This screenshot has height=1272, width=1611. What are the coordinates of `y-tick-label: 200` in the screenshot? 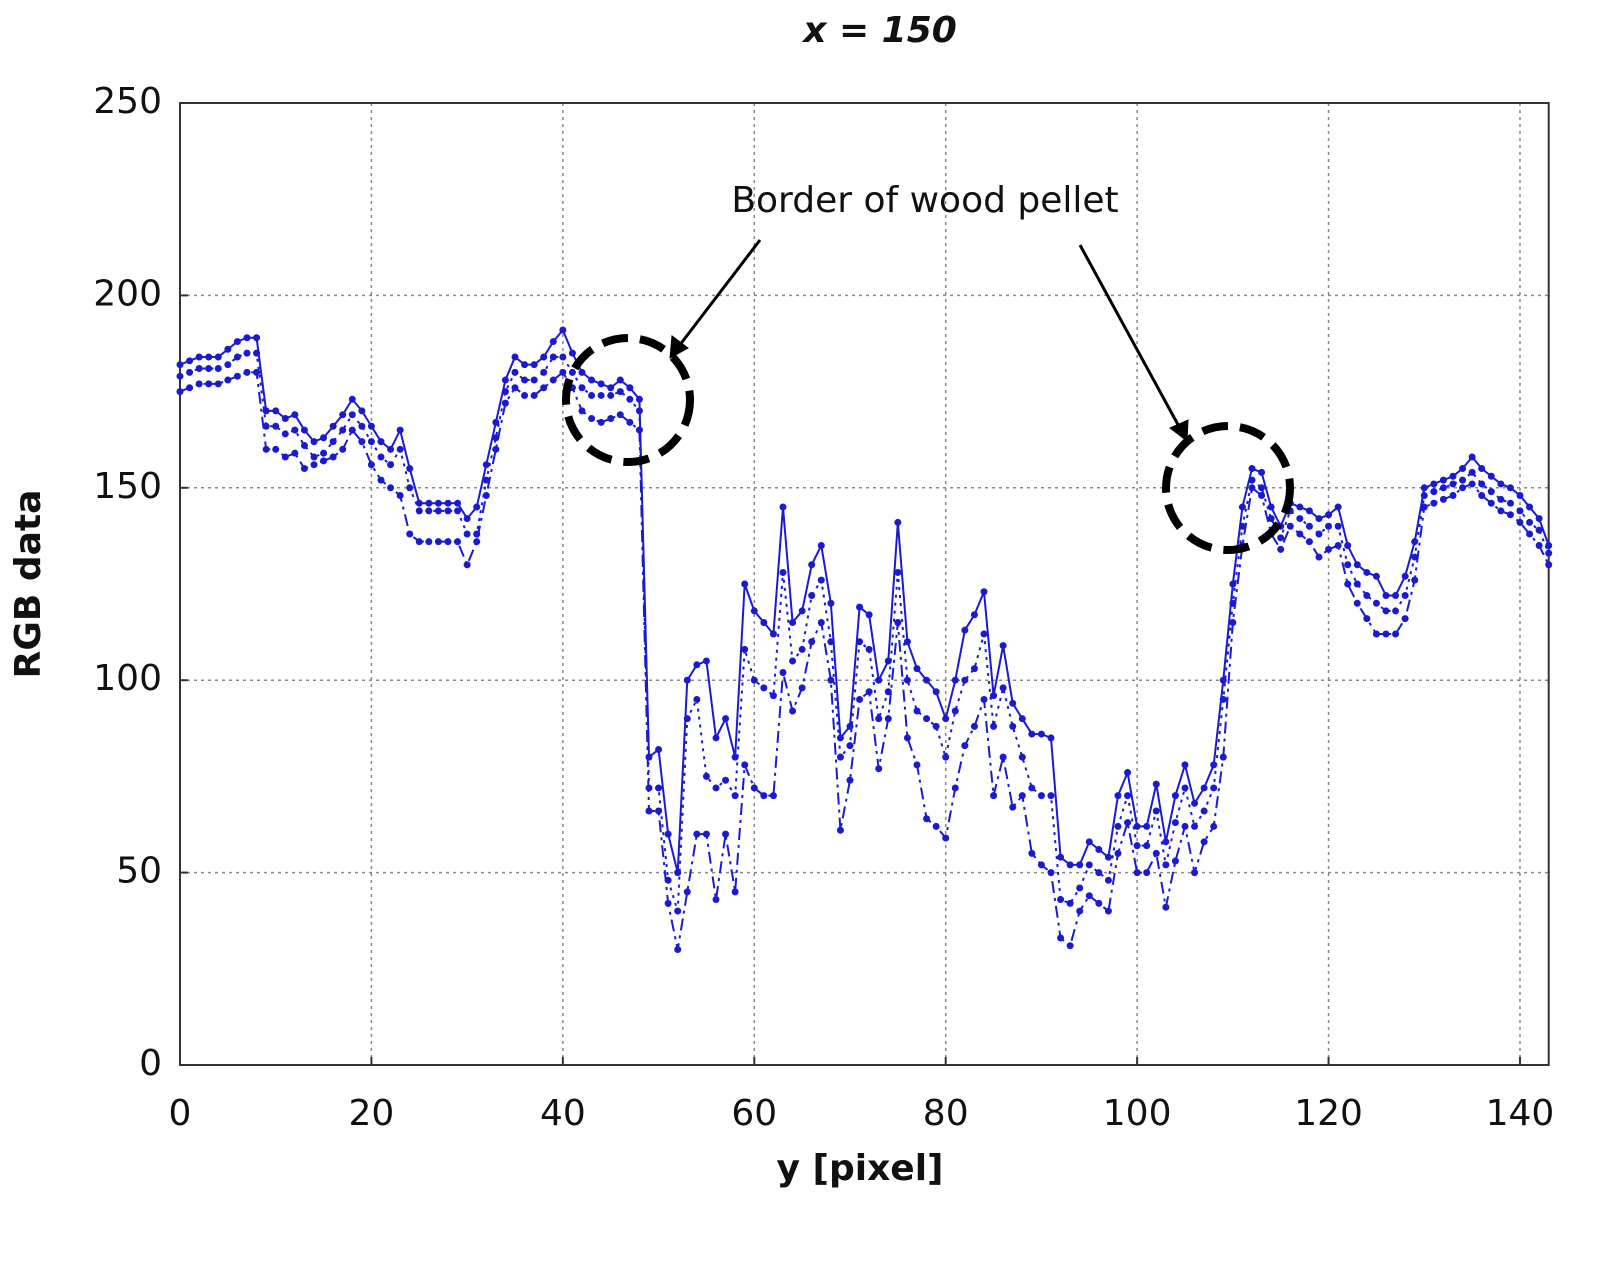 It's located at (127, 293).